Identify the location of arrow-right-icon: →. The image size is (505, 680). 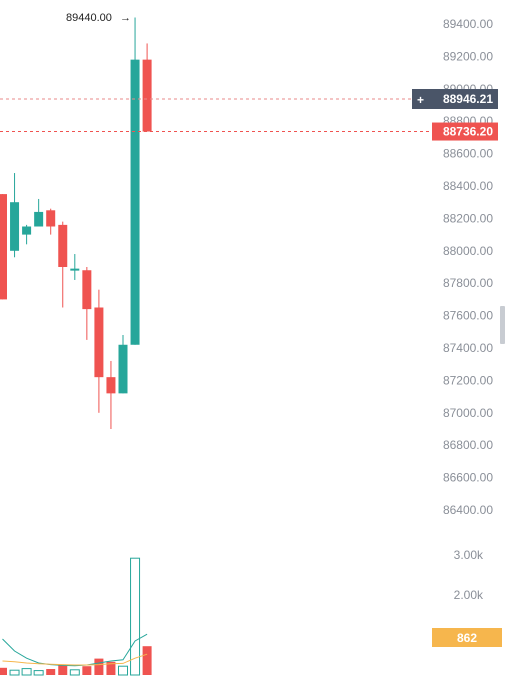
(125, 18).